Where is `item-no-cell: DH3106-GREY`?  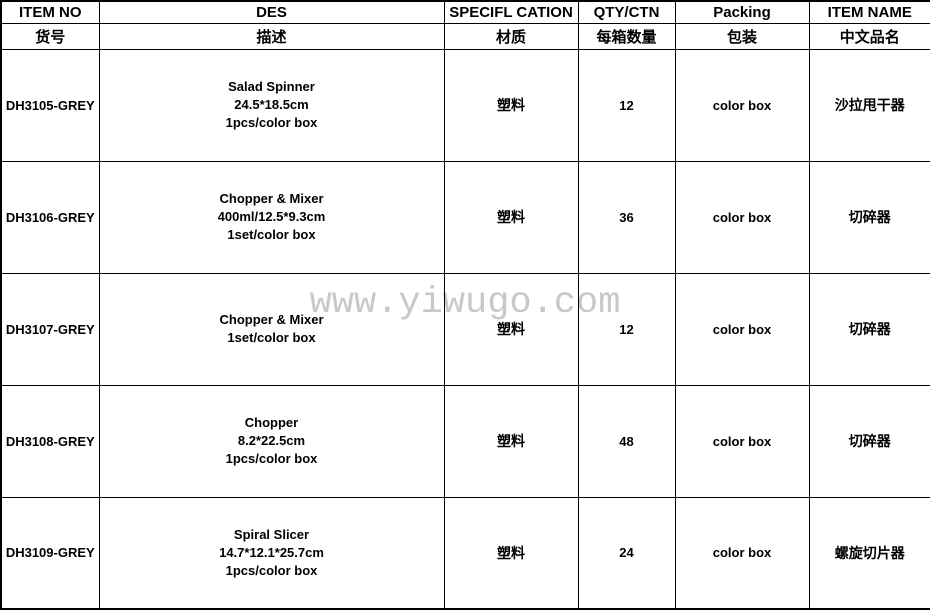
item-no-cell: DH3106-GREY is located at coordinates (50, 217).